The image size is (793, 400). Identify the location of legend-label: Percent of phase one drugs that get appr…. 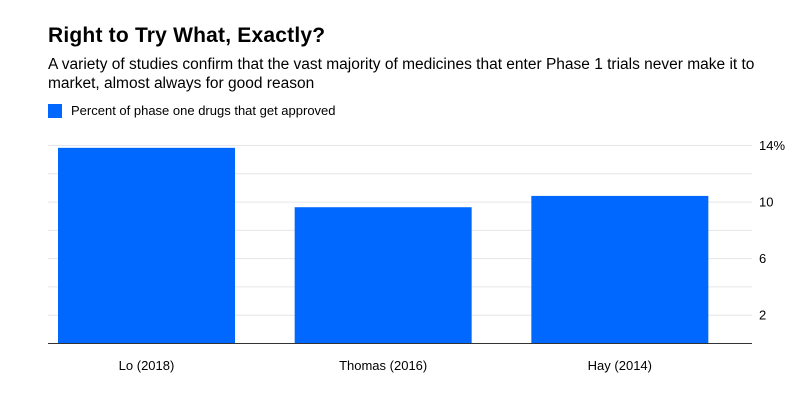
(203, 110).